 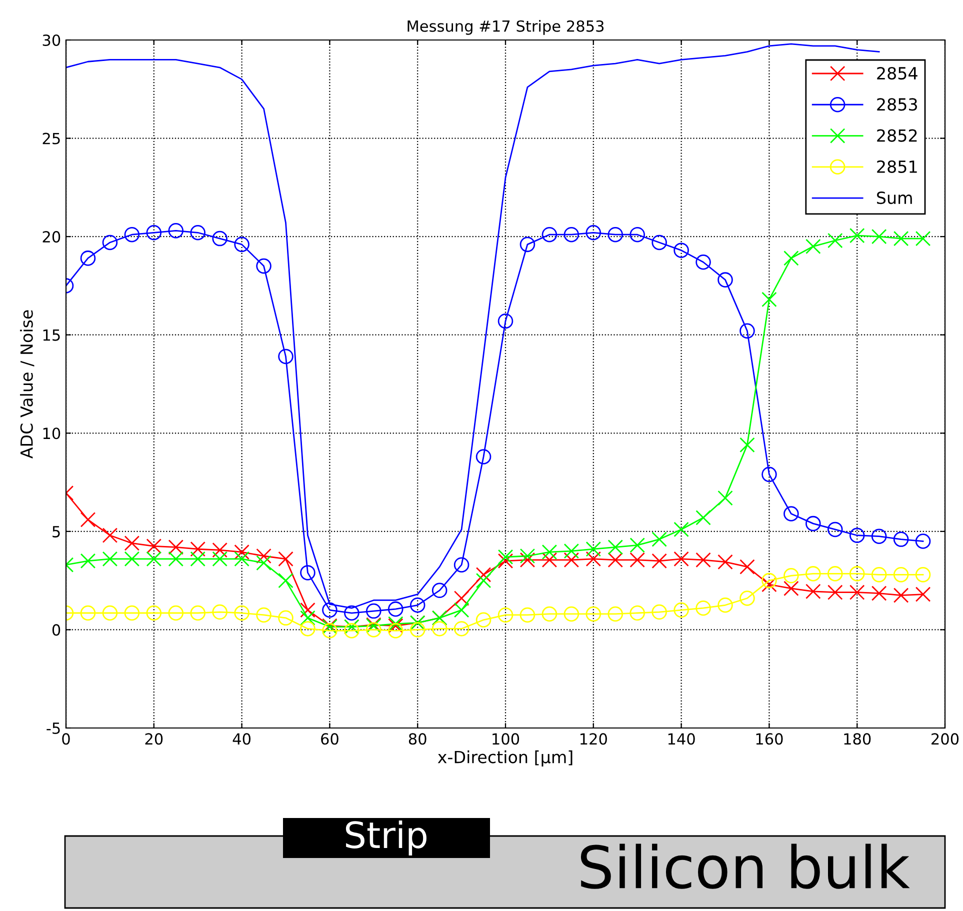 What do you see at coordinates (505, 758) in the screenshot?
I see `x-axis-title: x-Direction [µm]` at bounding box center [505, 758].